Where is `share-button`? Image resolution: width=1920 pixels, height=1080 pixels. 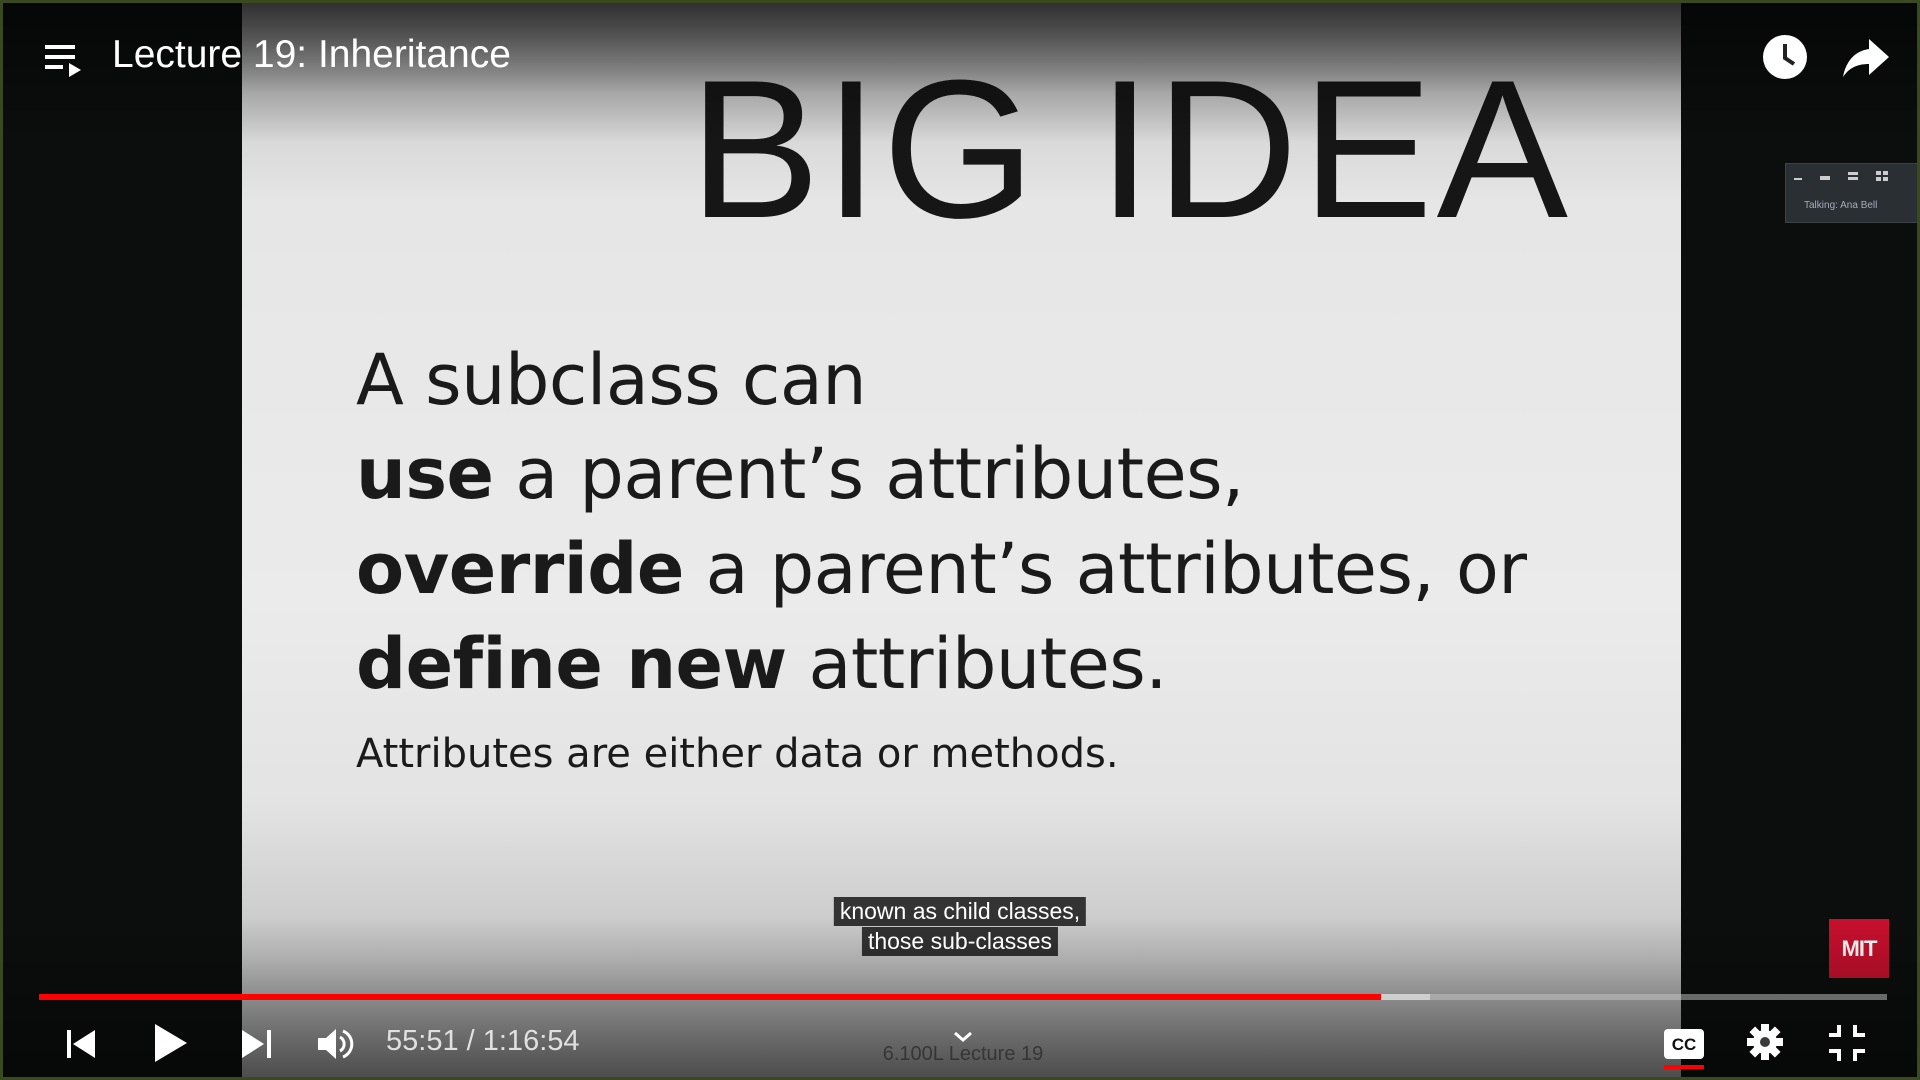
share-button is located at coordinates (1866, 57).